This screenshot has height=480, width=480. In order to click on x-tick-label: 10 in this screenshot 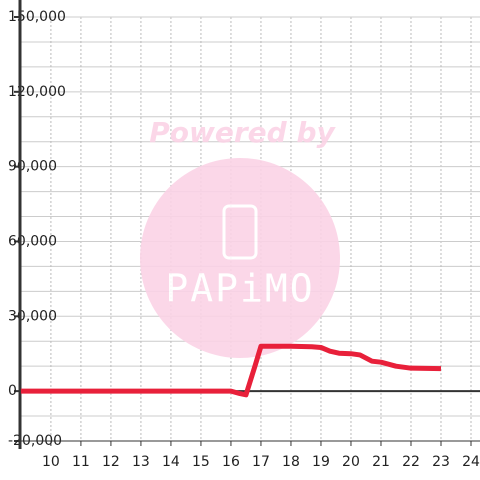, I will do `click(51, 462)`.